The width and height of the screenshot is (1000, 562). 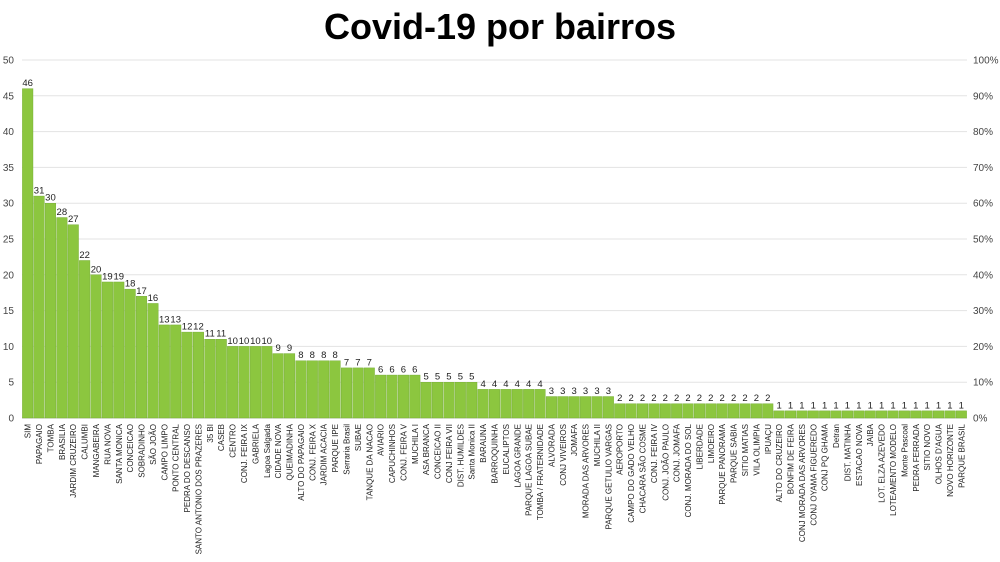 What do you see at coordinates (980, 419) in the screenshot?
I see `y2-tick-label: 0%` at bounding box center [980, 419].